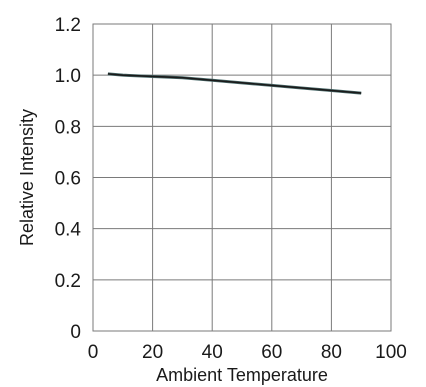 The image size is (426, 387). I want to click on x-tick-label: 60, so click(271, 352).